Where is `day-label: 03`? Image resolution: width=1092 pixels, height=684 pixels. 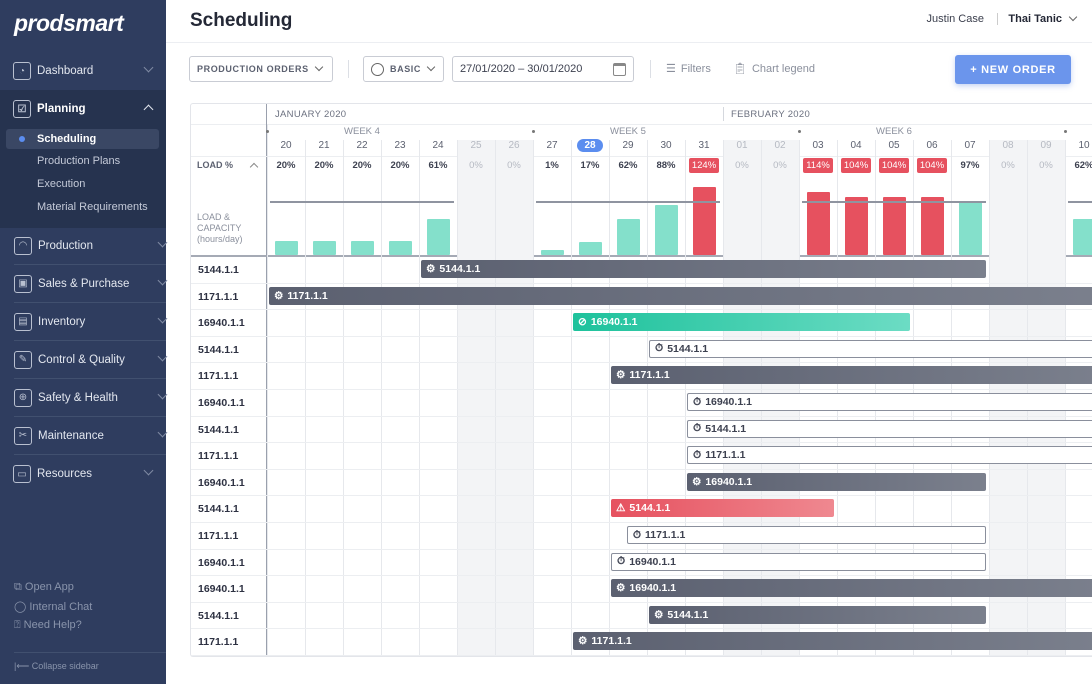 day-label: 03 is located at coordinates (818, 145).